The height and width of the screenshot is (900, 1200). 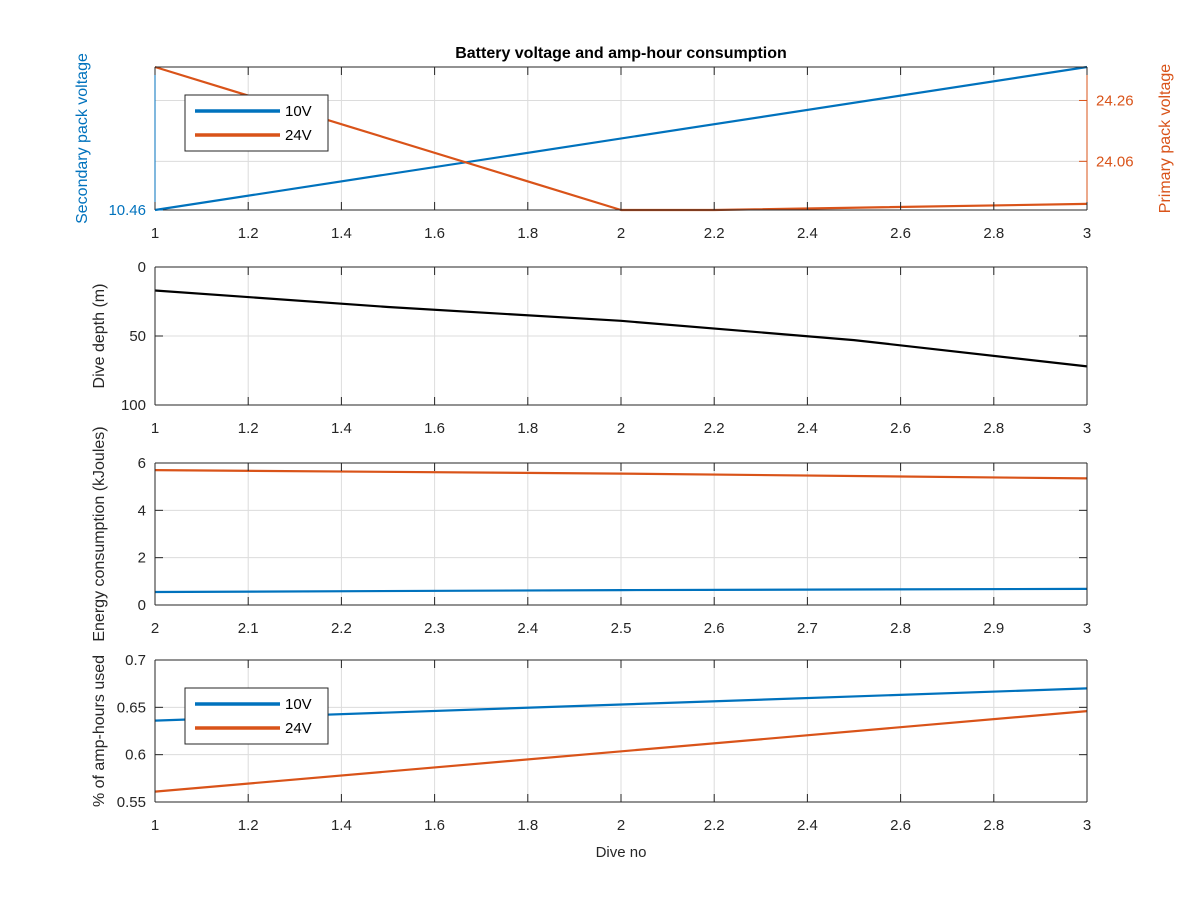 What do you see at coordinates (131, 802) in the screenshot?
I see `y-tick-label: 0.55` at bounding box center [131, 802].